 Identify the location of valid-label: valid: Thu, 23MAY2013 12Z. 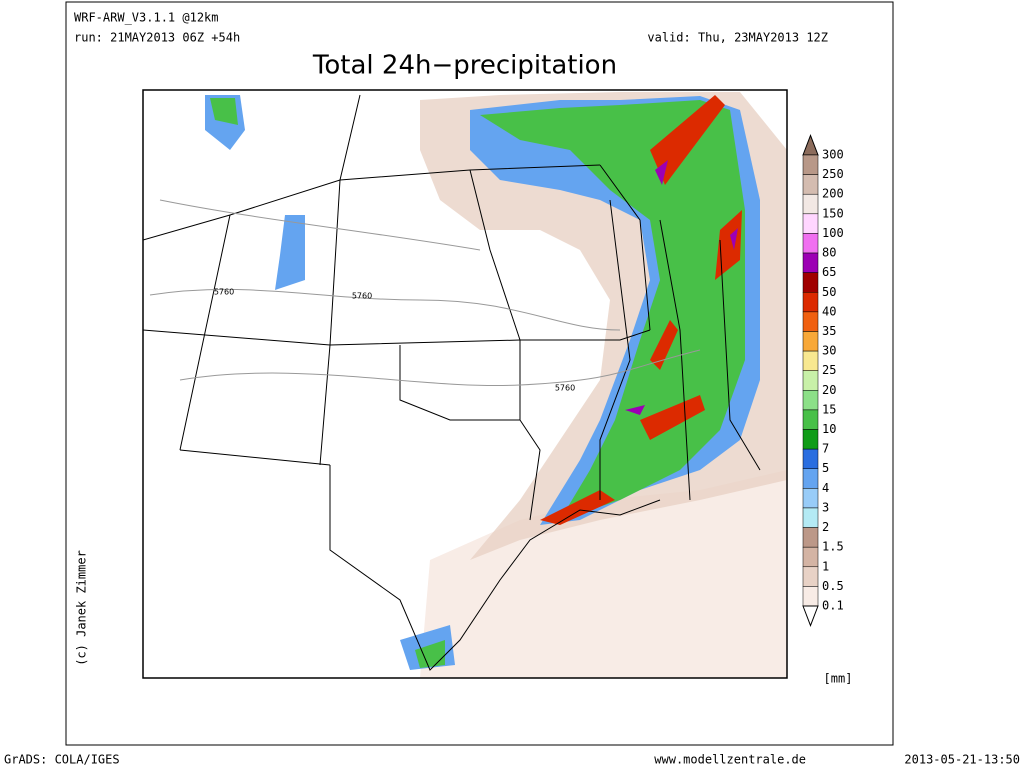
(737, 38).